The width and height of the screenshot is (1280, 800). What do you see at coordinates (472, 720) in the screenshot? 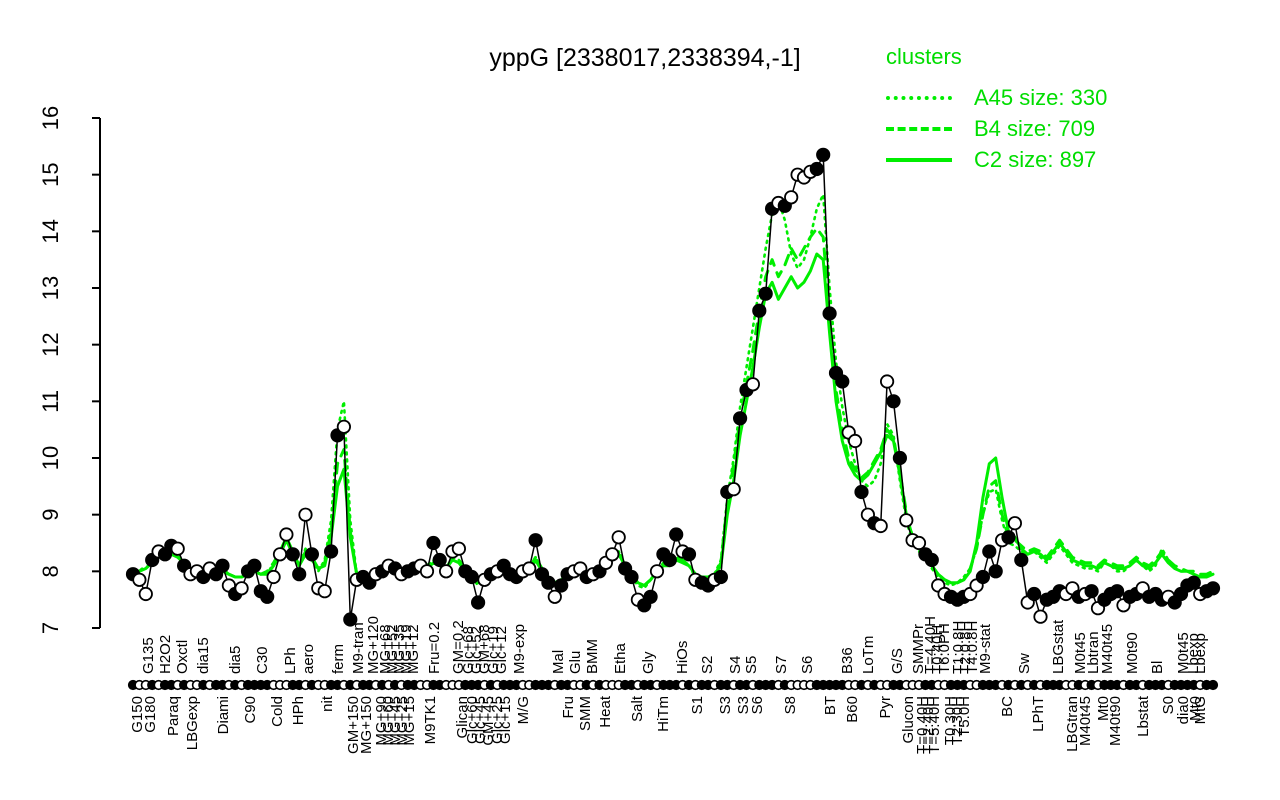
I see `x-label-bottom: Glc+60` at bounding box center [472, 720].